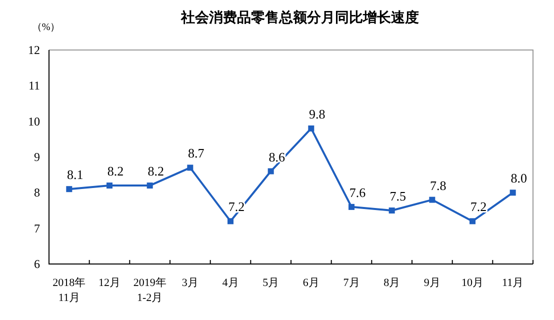  I want to click on data-label: 7.6, so click(357, 192).